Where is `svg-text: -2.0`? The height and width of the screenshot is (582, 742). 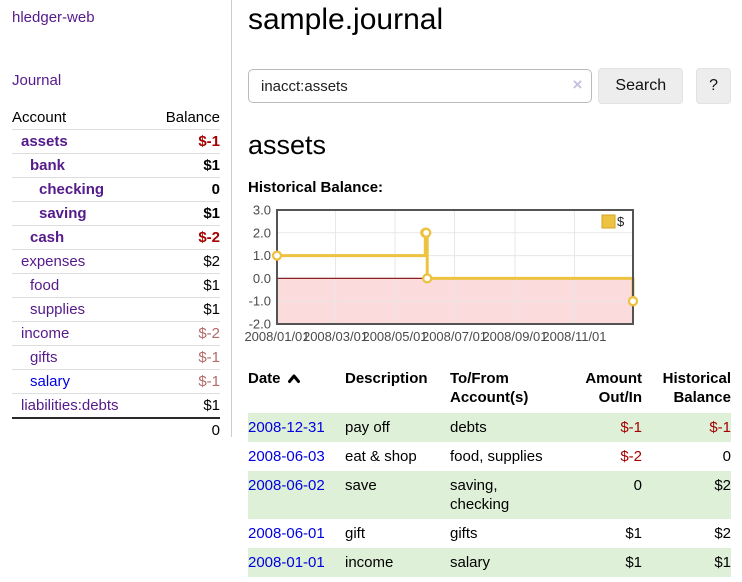 svg-text: -2.0 is located at coordinates (260, 324).